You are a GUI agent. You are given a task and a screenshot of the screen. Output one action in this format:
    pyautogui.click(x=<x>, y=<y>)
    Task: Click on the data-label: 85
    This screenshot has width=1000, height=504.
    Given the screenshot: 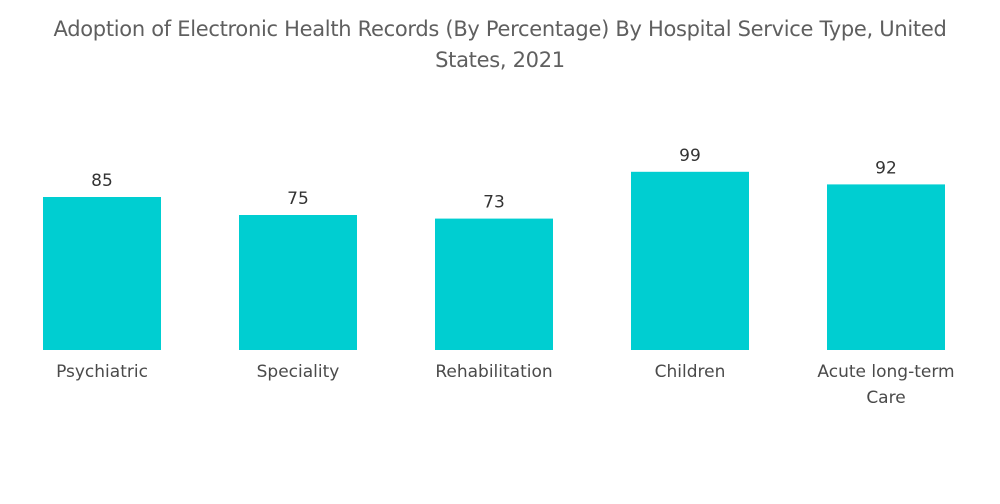 What is the action you would take?
    pyautogui.click(x=102, y=181)
    